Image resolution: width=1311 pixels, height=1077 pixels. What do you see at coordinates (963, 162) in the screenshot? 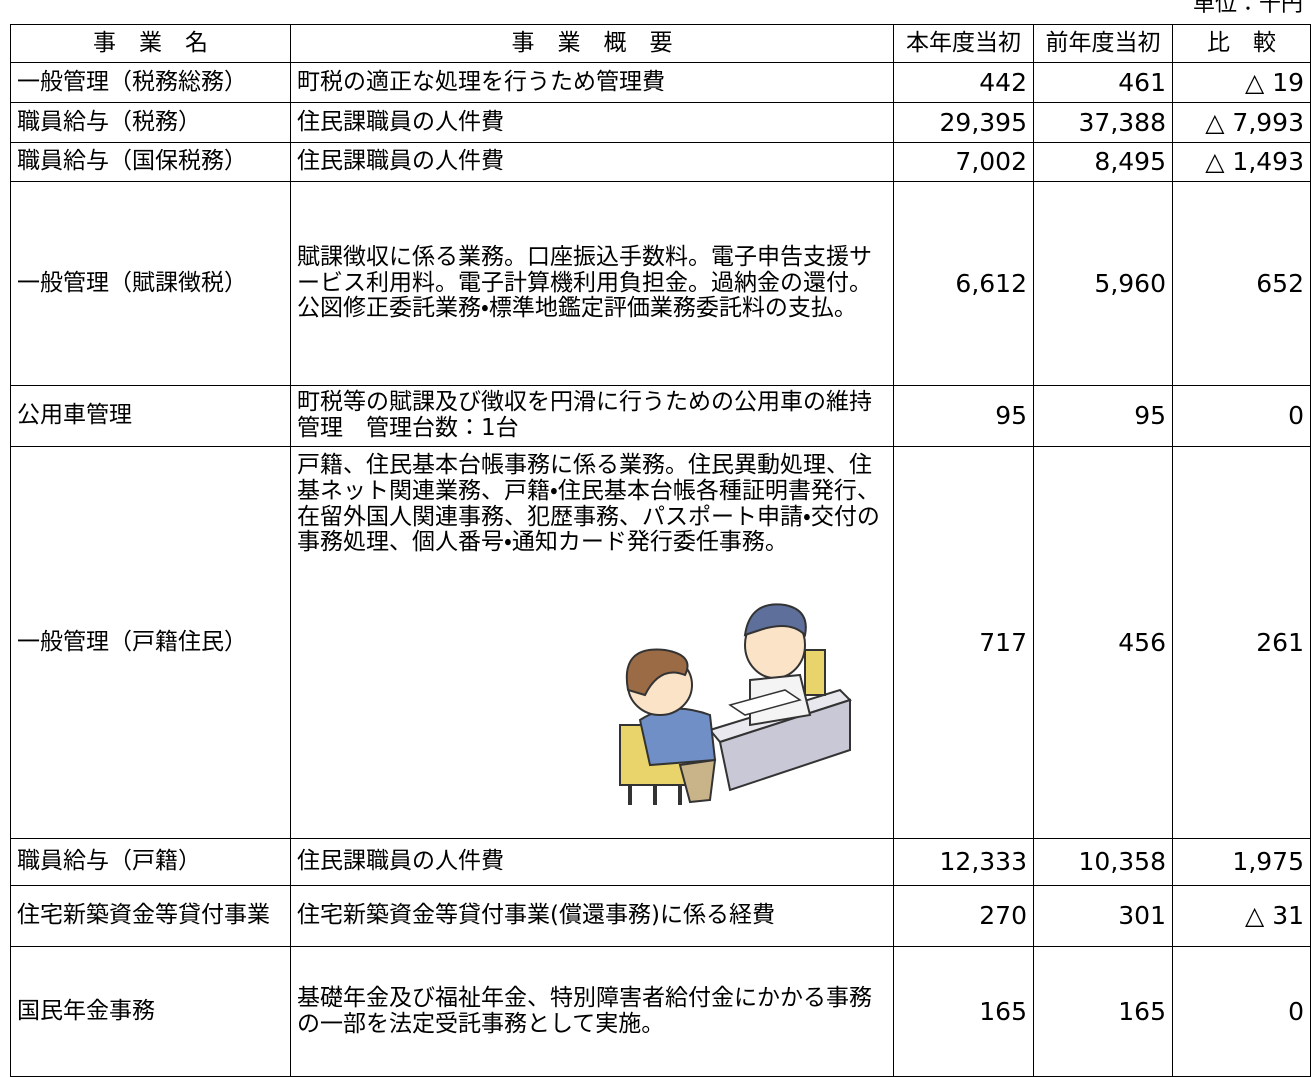
I see `current-budget: 7,002` at bounding box center [963, 162].